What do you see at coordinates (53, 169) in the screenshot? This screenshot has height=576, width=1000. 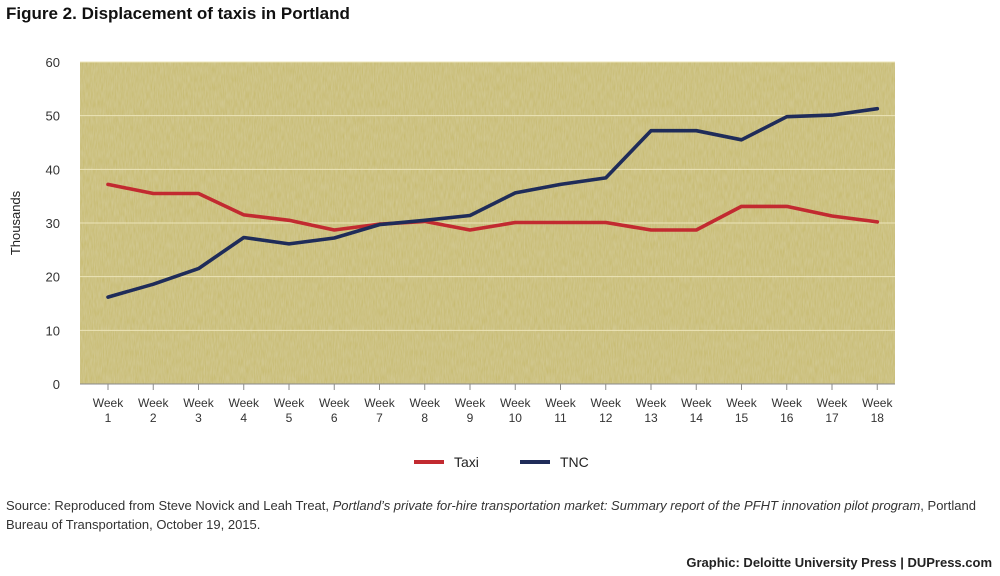 I see `y-tick-label-40: 40` at bounding box center [53, 169].